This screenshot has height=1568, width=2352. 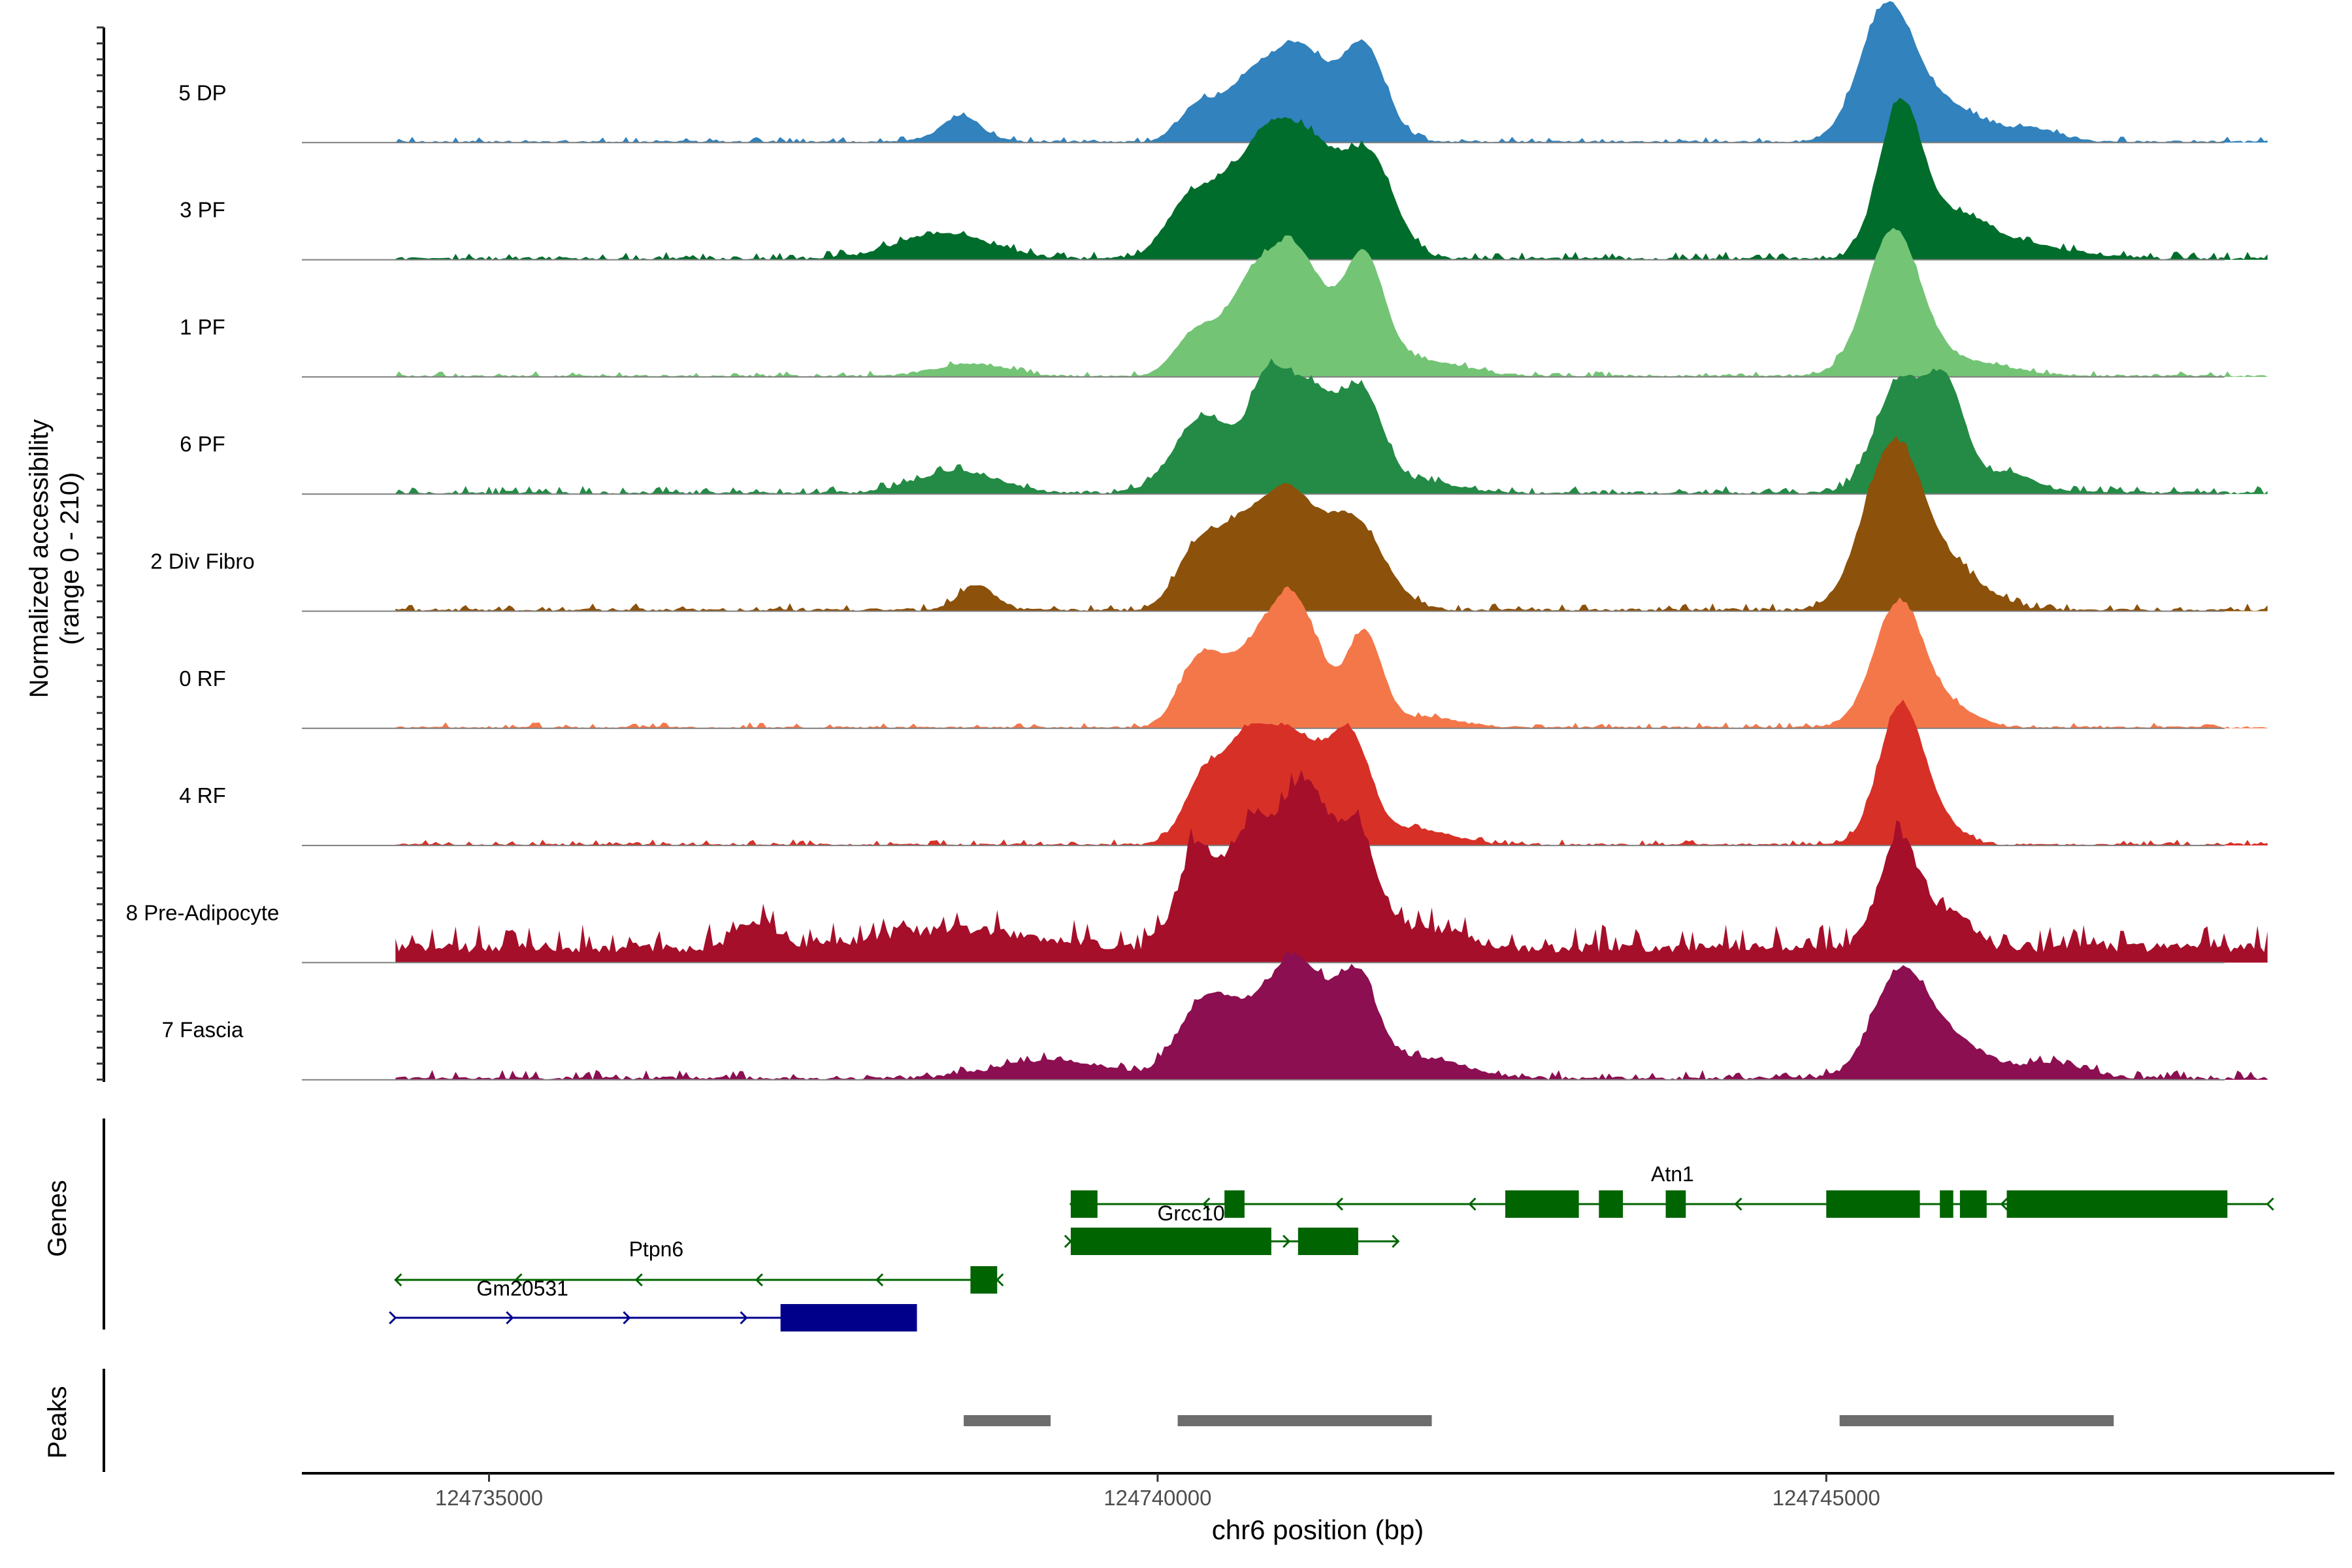 I want to click on gene-gm20531: Gm20531, so click(x=653, y=1304).